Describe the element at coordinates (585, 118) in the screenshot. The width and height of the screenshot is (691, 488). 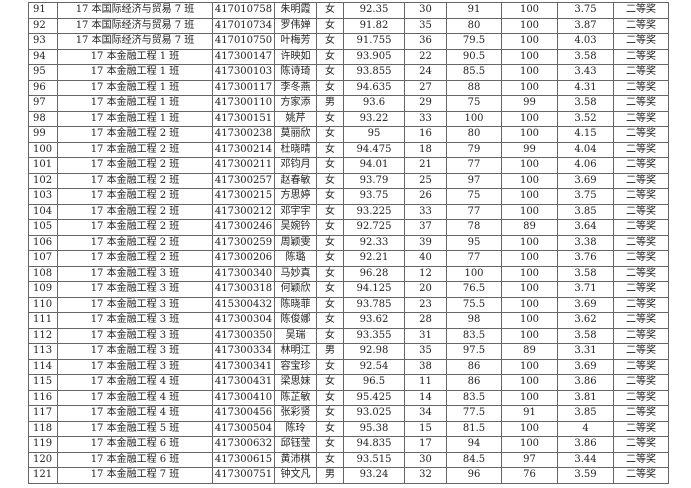
I see `gpa-cell: 3.52` at that location.